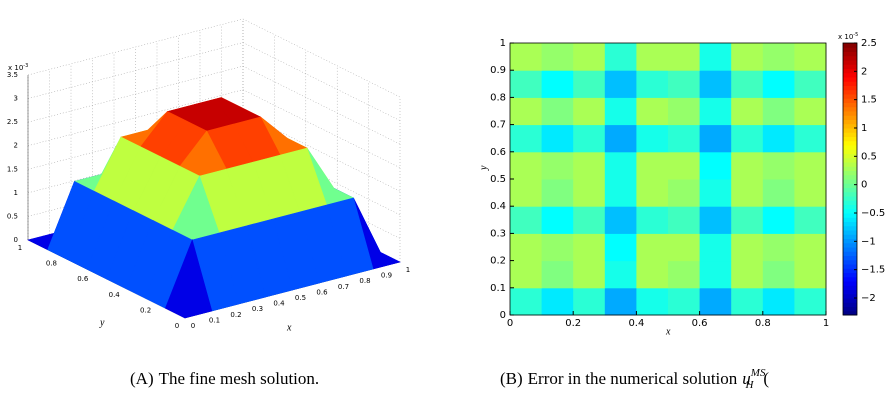 The width and height of the screenshot is (891, 402). Describe the element at coordinates (511, 378) in the screenshot. I see `caption-label: (B)` at that location.